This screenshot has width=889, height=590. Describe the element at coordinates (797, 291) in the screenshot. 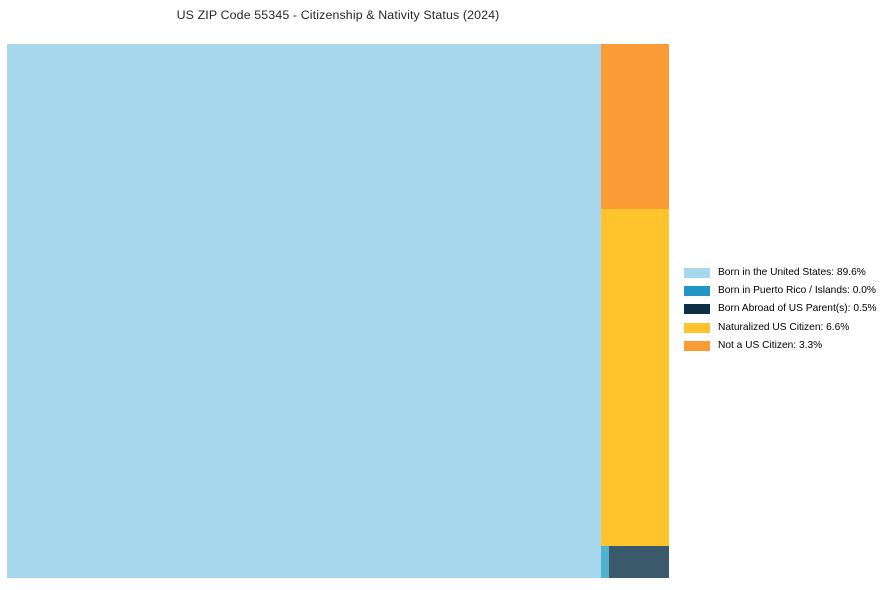

I see `legend-item-label: Born in Puerto Rico / Islands: 0.0%` at that location.